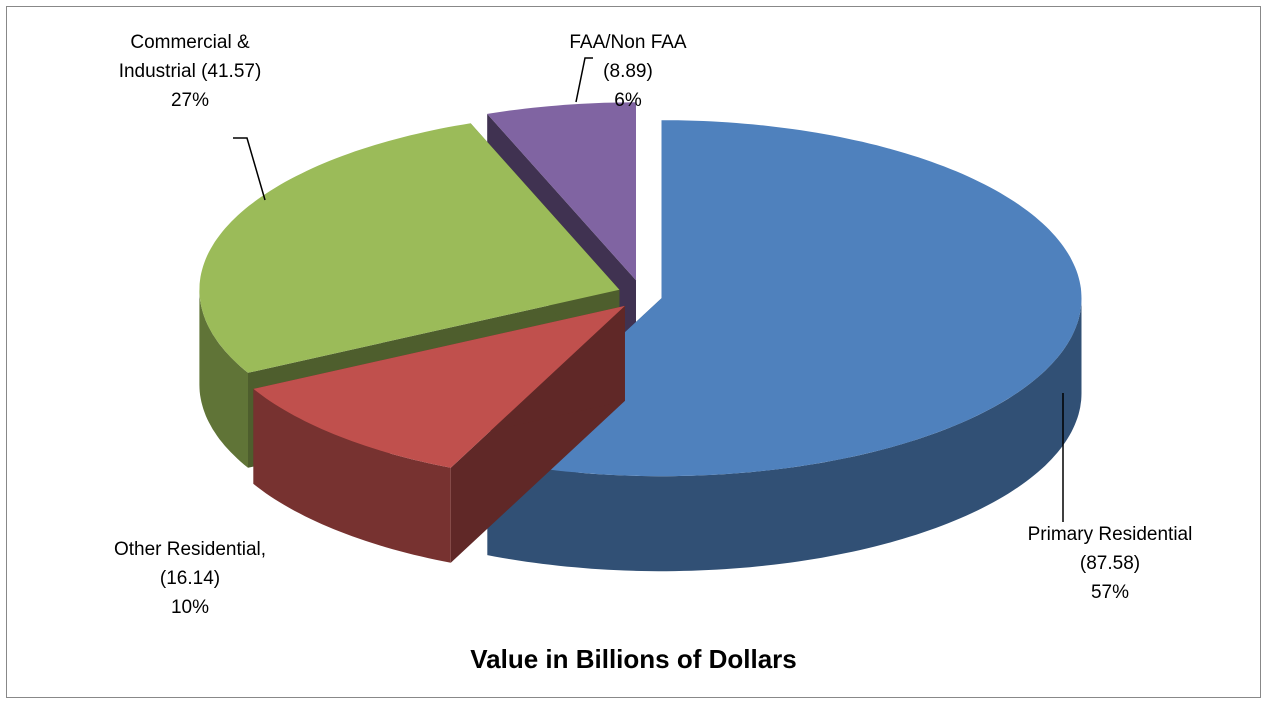  What do you see at coordinates (184, 57) in the screenshot?
I see `category-label: Commercial & Industrial` at bounding box center [184, 57].